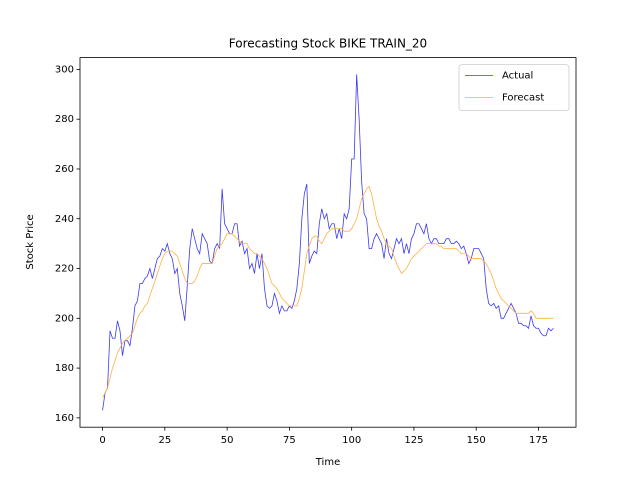  What do you see at coordinates (164, 440) in the screenshot?
I see `x-tick-label: 25` at bounding box center [164, 440].